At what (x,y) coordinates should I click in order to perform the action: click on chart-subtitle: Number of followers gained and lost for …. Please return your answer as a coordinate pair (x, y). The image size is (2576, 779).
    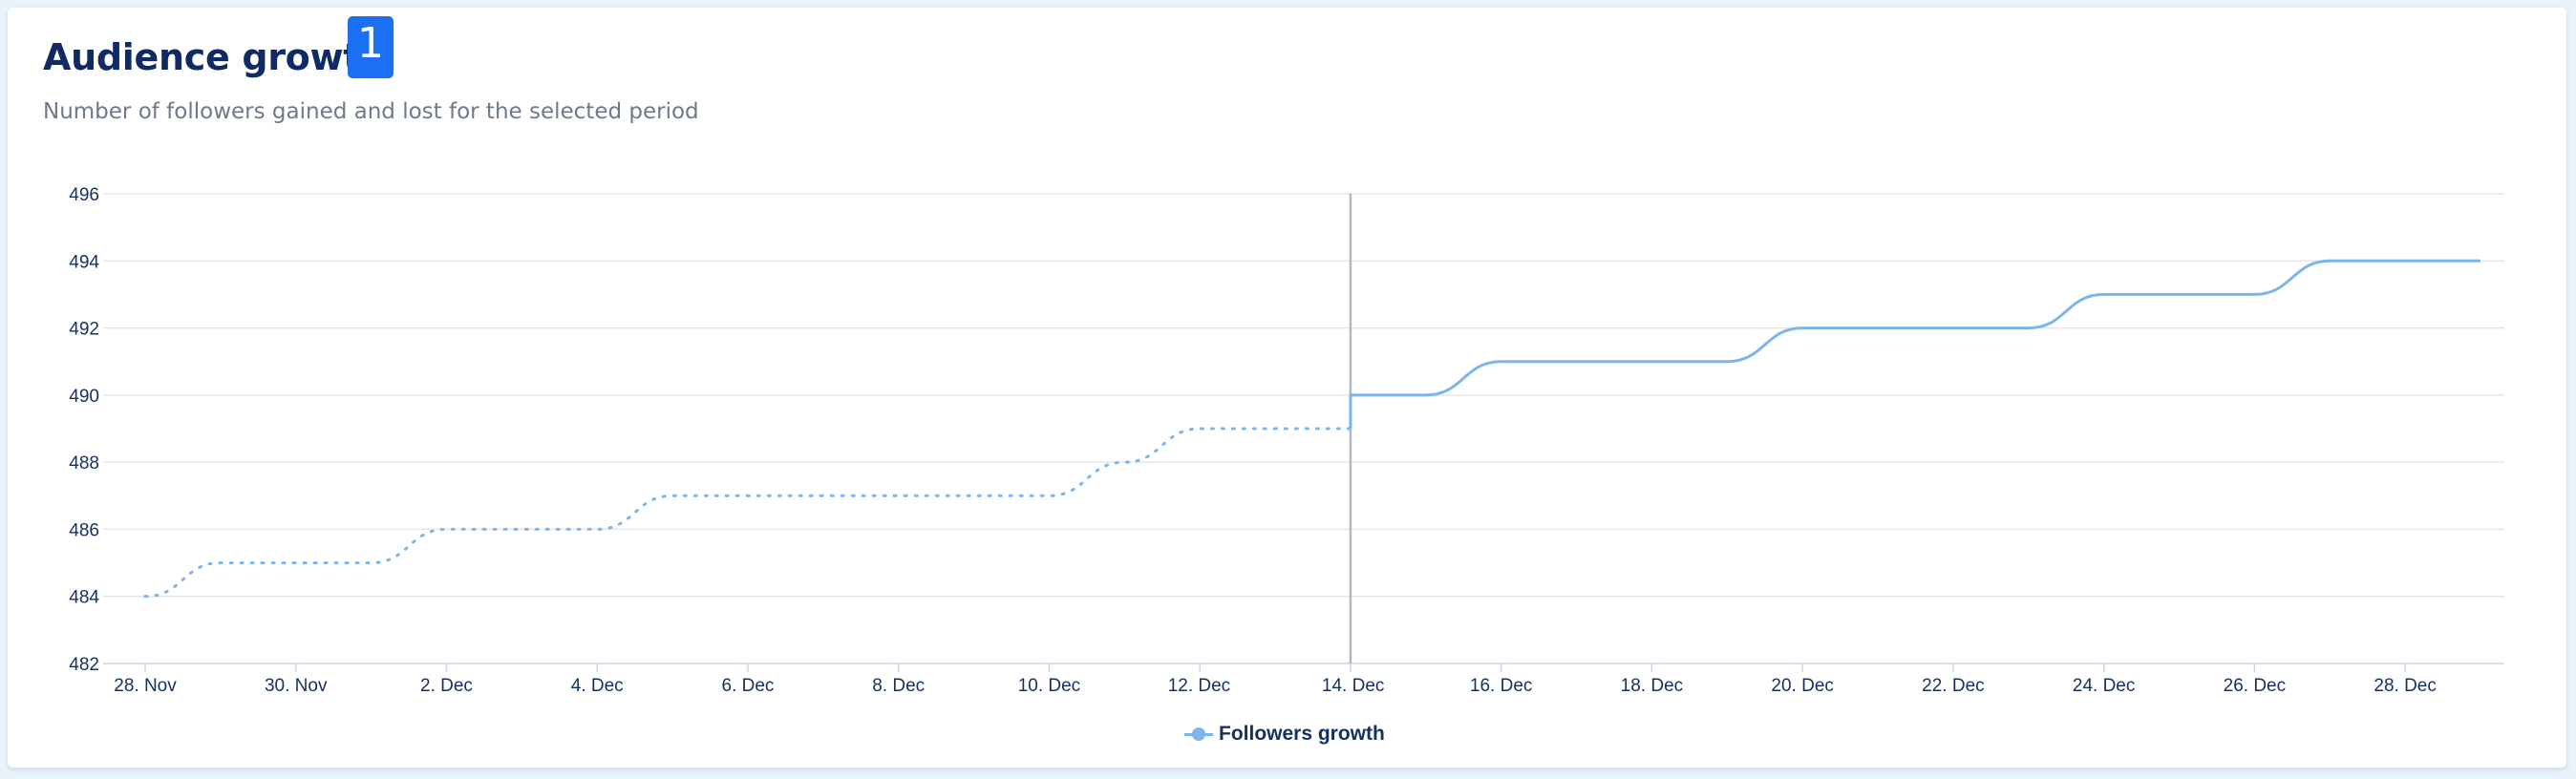
    Looking at the image, I should click on (371, 112).